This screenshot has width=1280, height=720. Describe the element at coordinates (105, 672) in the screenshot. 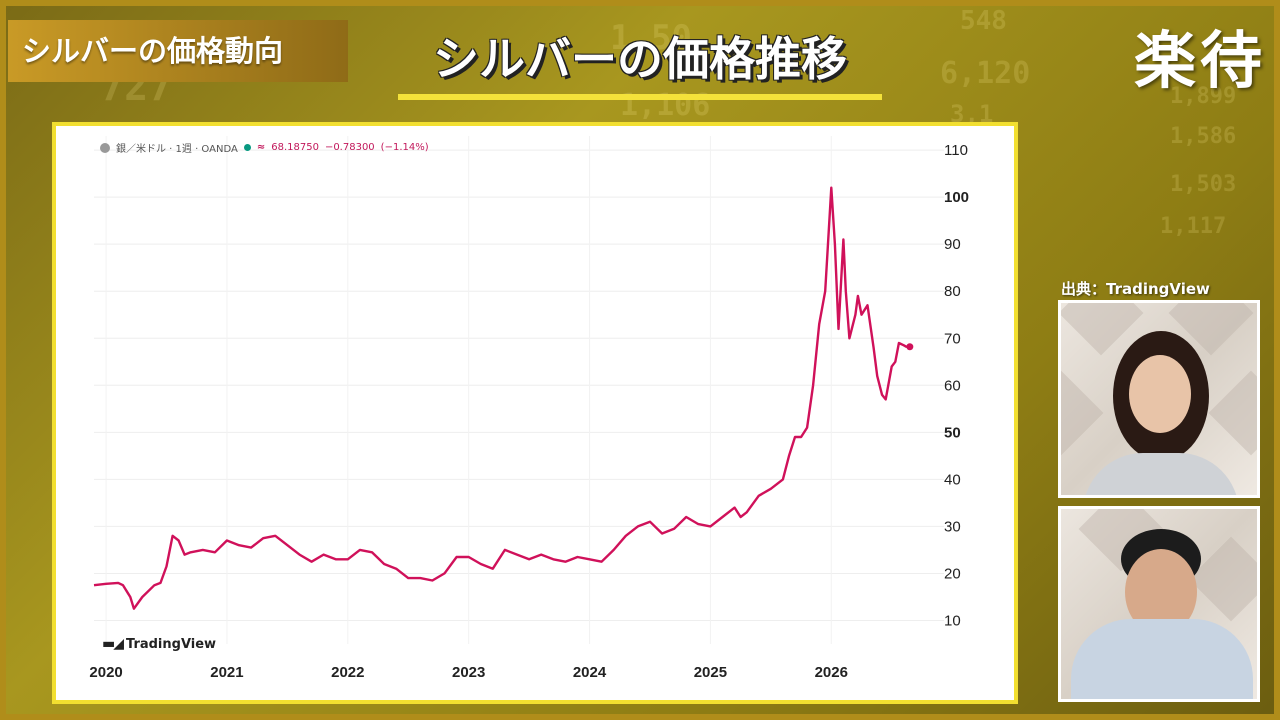

I see `x-tick-label: 2020` at that location.